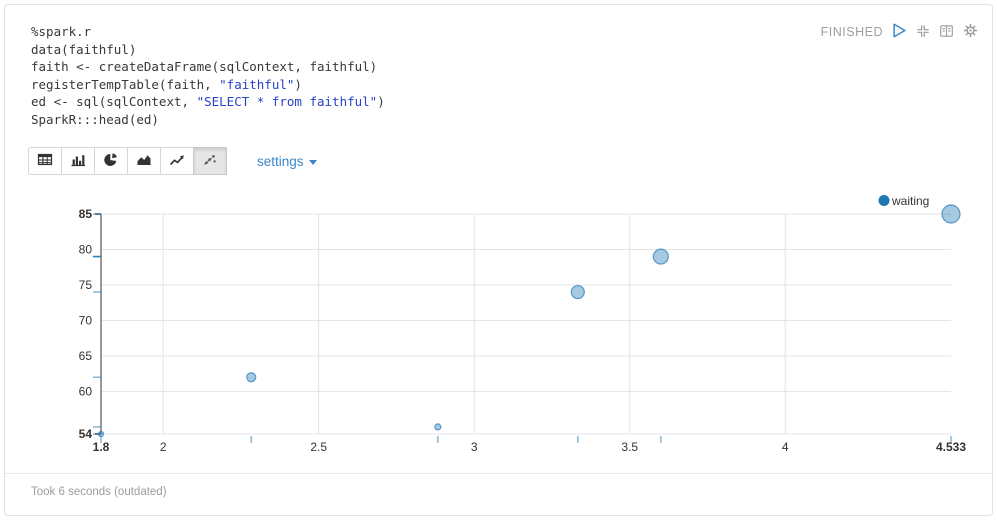  I want to click on y-tick-label: 54, so click(86, 434).